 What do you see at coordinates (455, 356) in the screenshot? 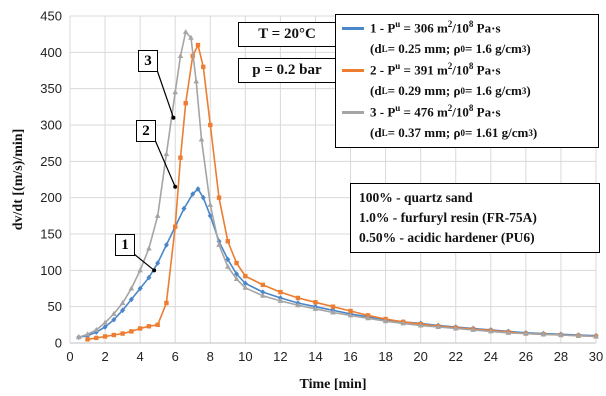
I see `x-tick-label: 22` at bounding box center [455, 356].